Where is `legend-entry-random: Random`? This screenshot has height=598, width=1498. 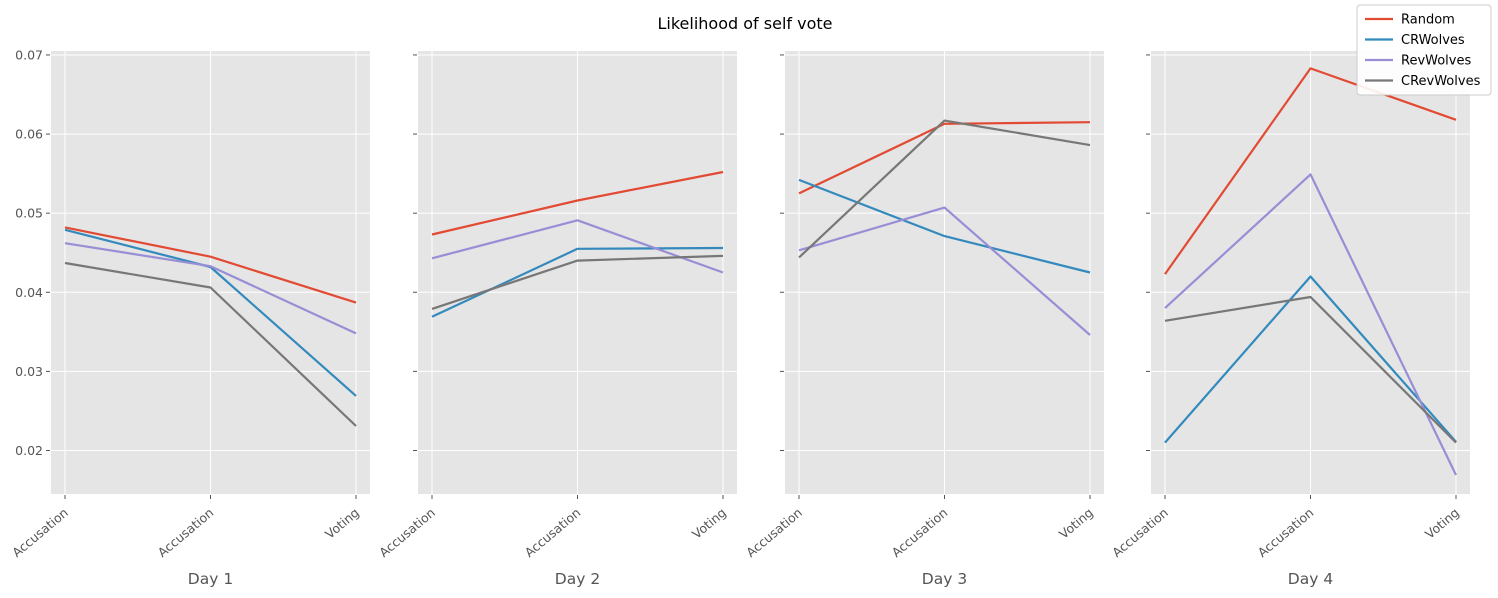
legend-entry-random: Random is located at coordinates (1410, 20).